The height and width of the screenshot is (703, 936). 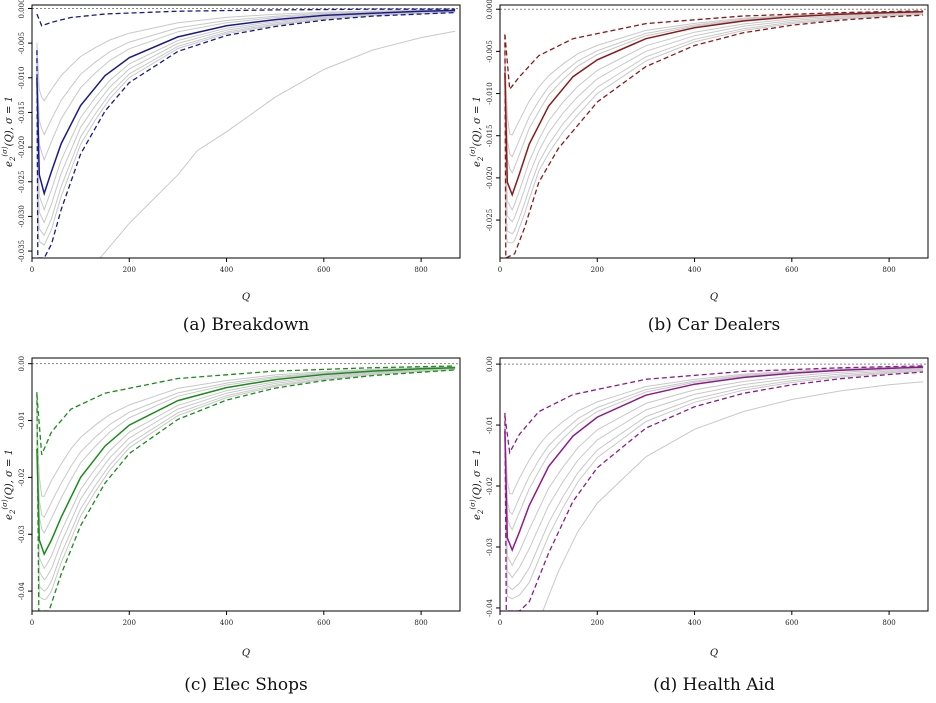 What do you see at coordinates (245, 685) in the screenshot?
I see `panel-caption: (c) Elec Shops` at bounding box center [245, 685].